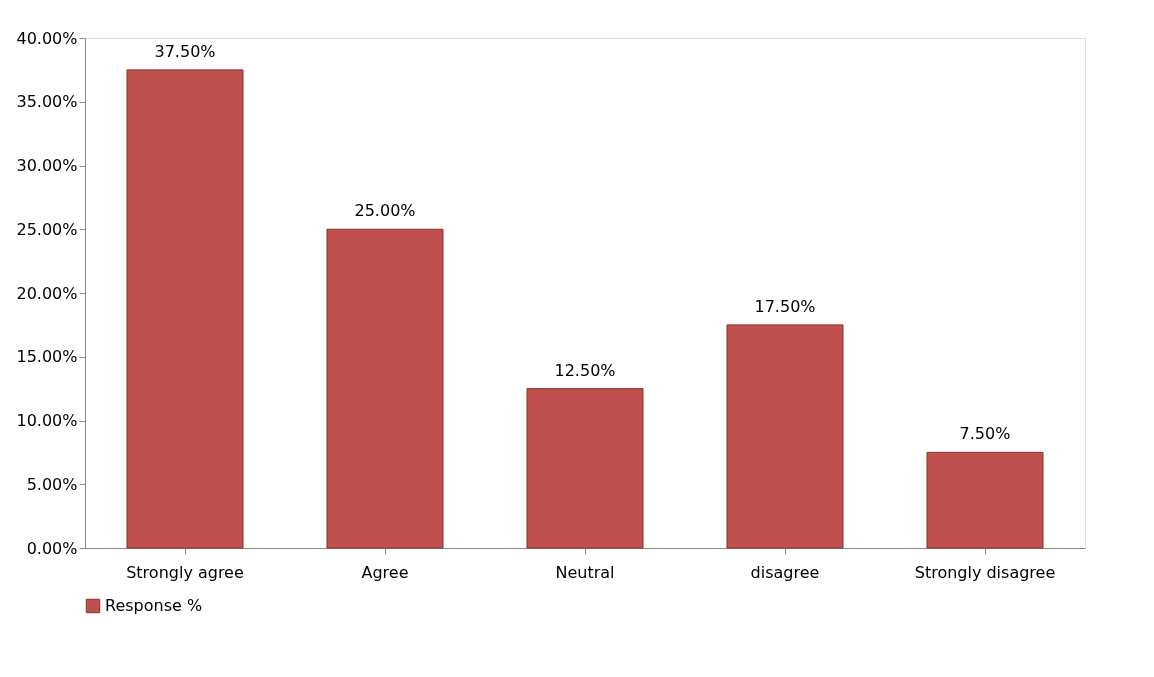  I want to click on x-tick-label: Neutral, so click(585, 572).